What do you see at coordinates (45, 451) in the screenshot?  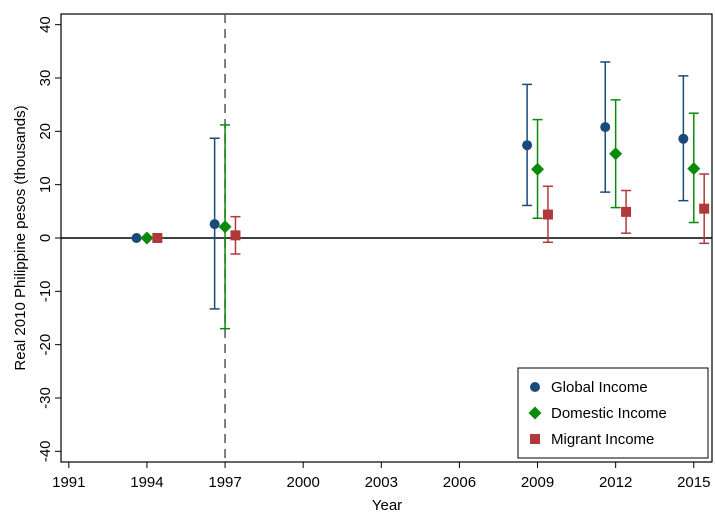 I see `y-tick-label: -40` at bounding box center [45, 451].